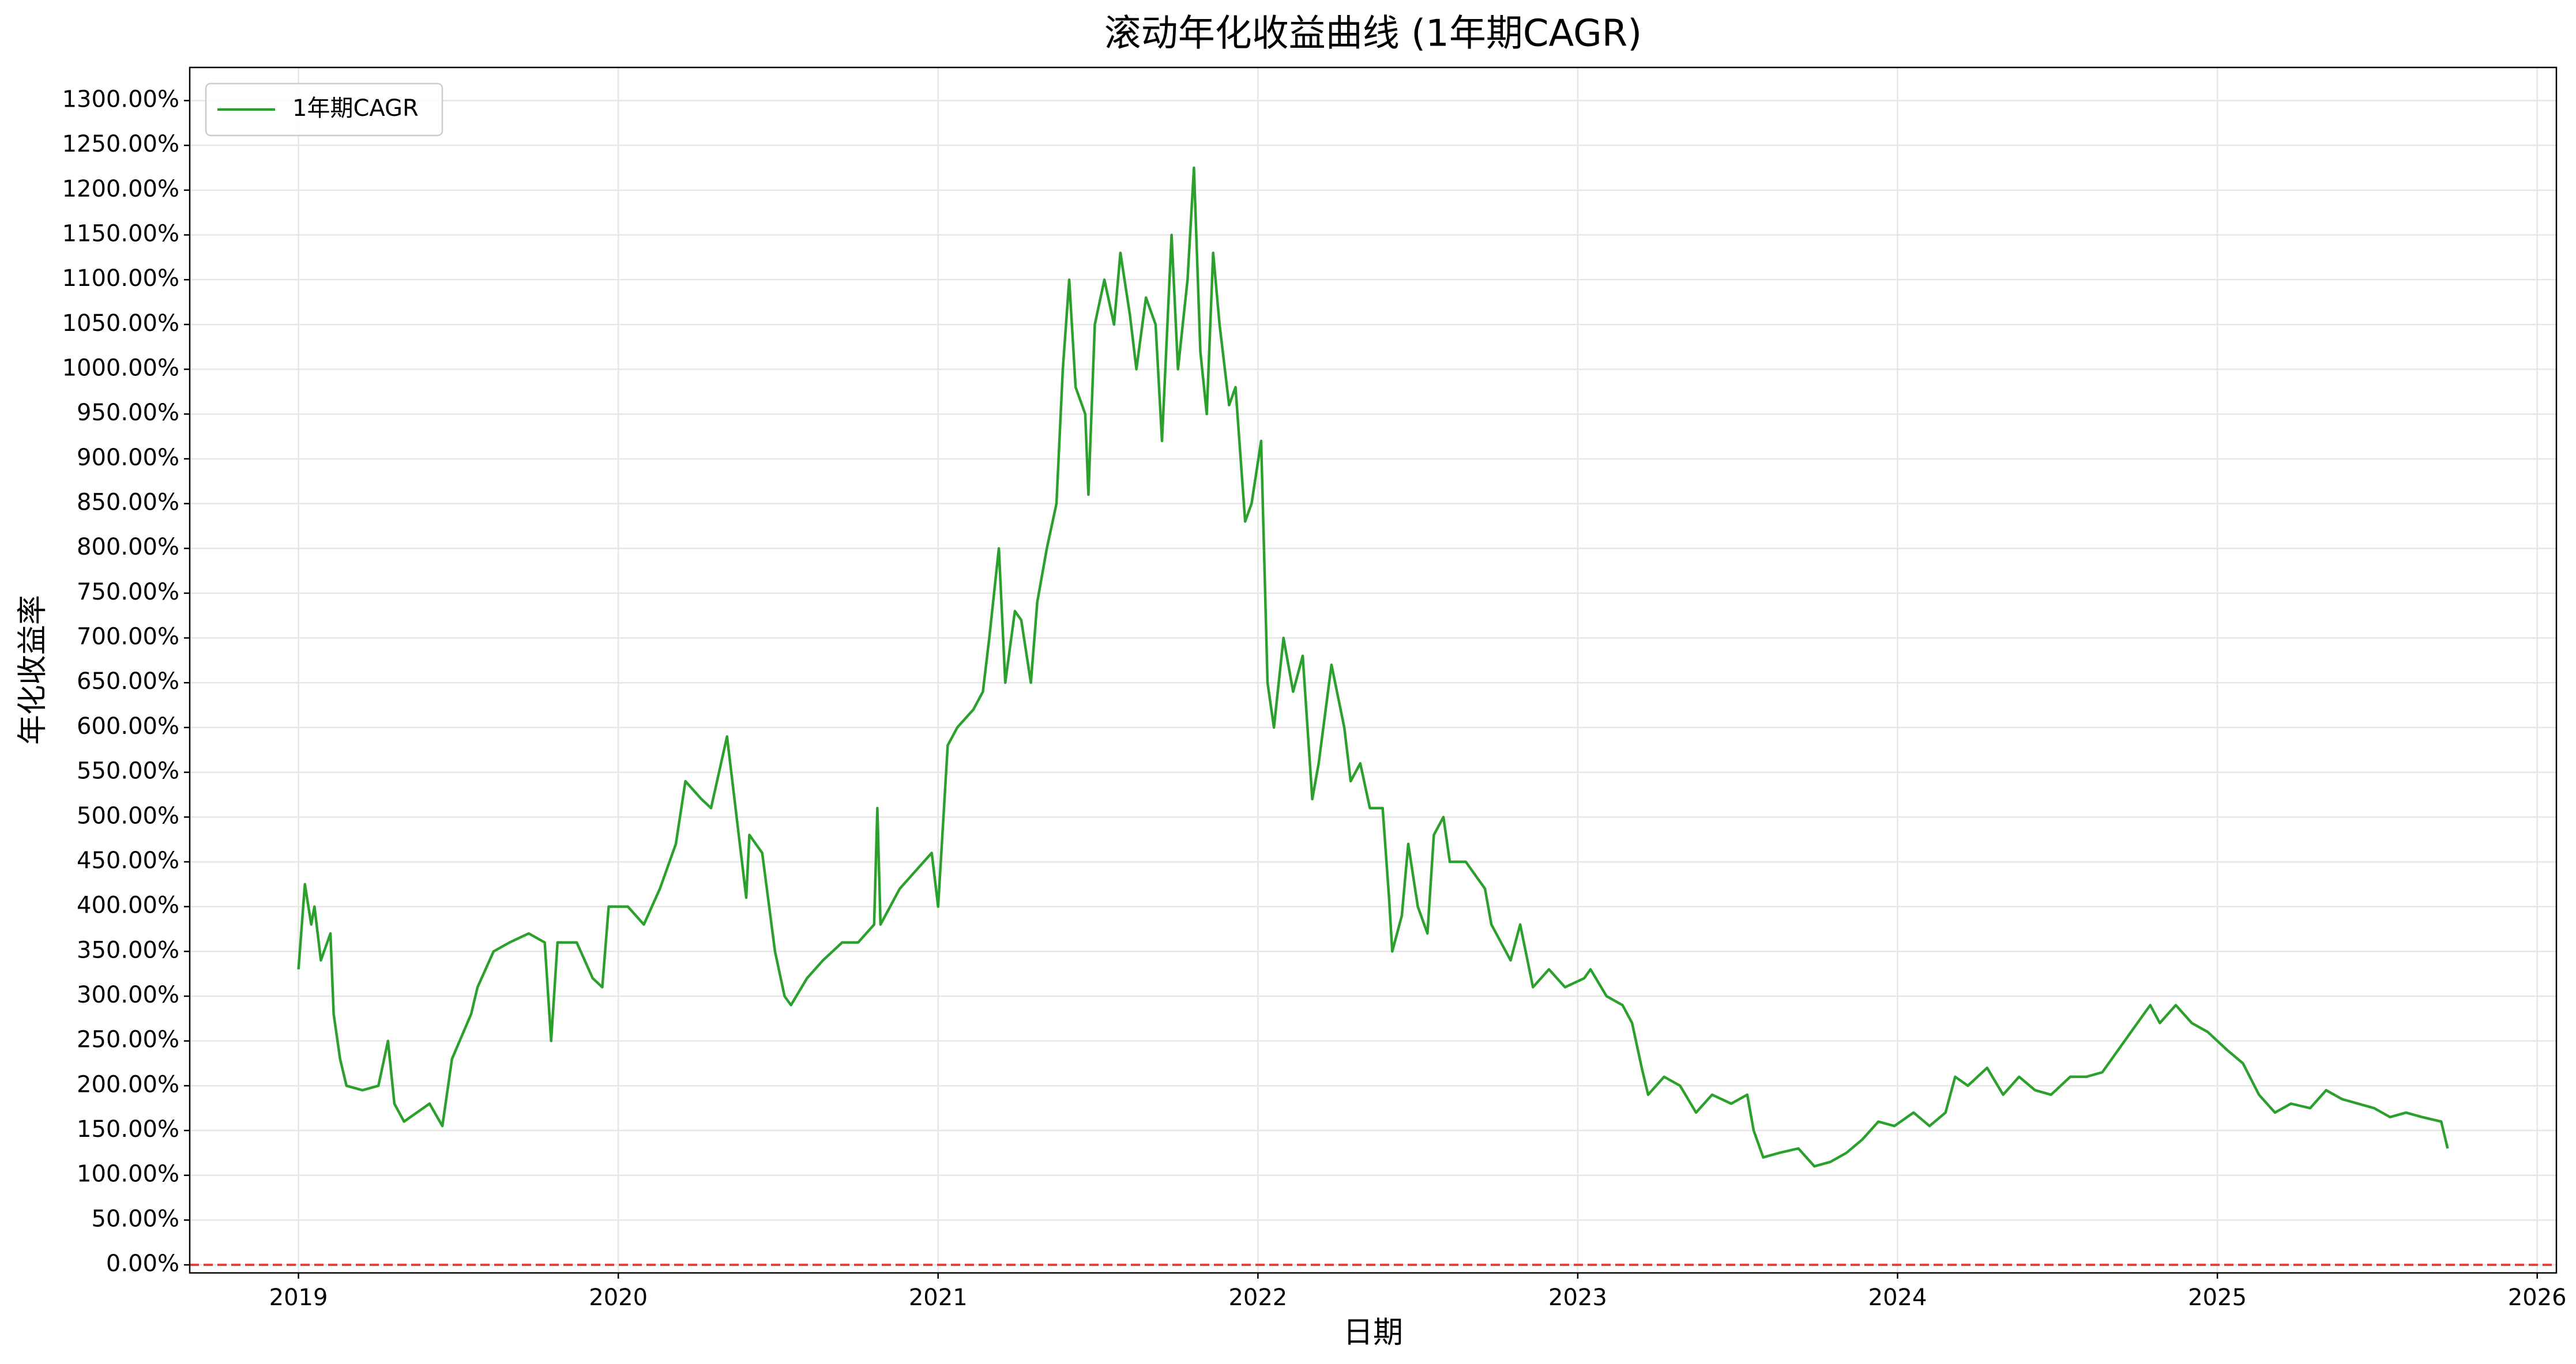 The image size is (2576, 1364). What do you see at coordinates (128, 861) in the screenshot?
I see `y-tick-label: 450.00%` at bounding box center [128, 861].